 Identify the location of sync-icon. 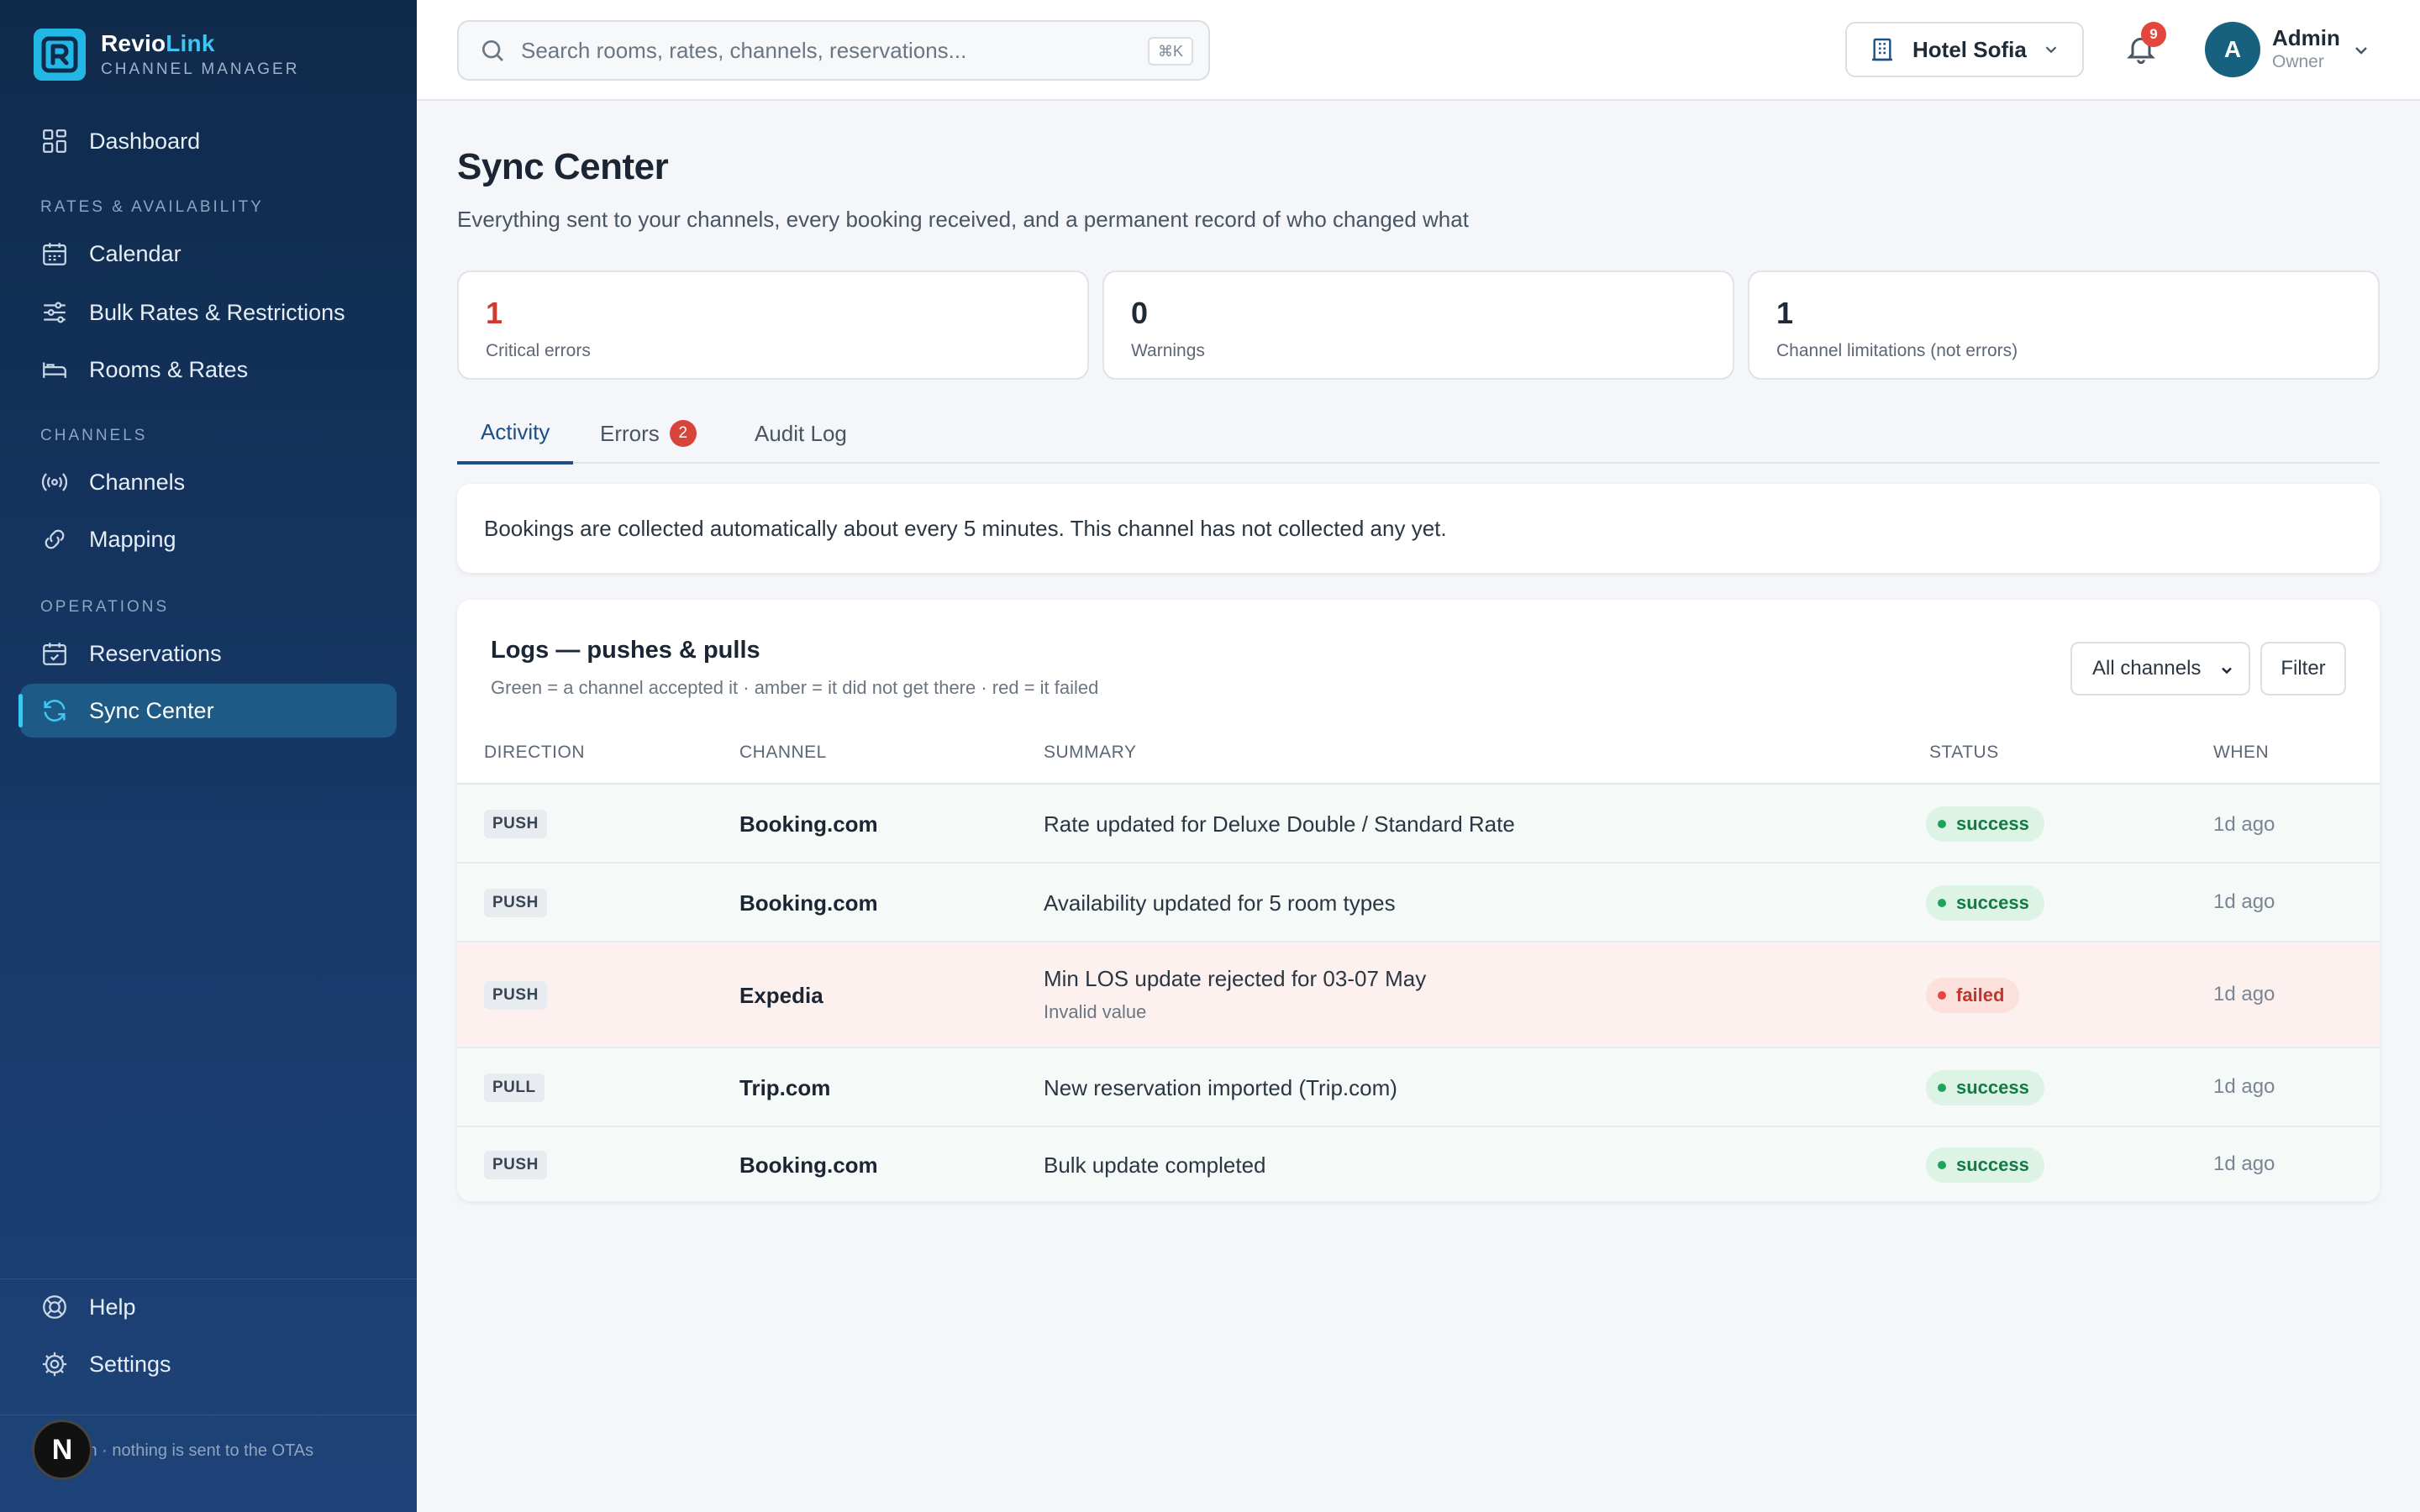
(55, 711).